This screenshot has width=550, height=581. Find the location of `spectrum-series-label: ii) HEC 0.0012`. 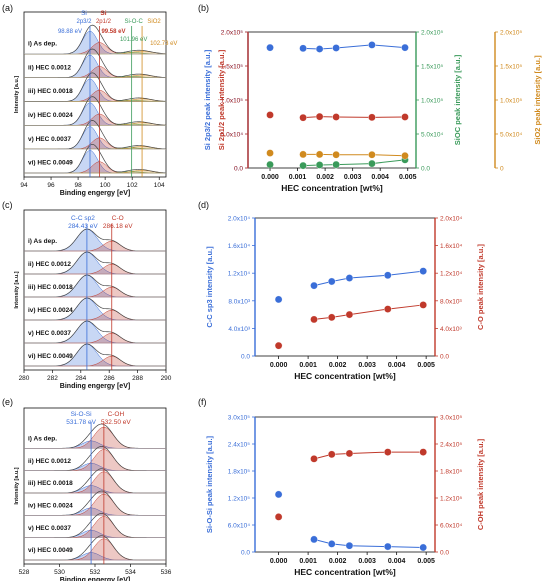

spectrum-series-label: ii) HEC 0.0012 is located at coordinates (49, 67).